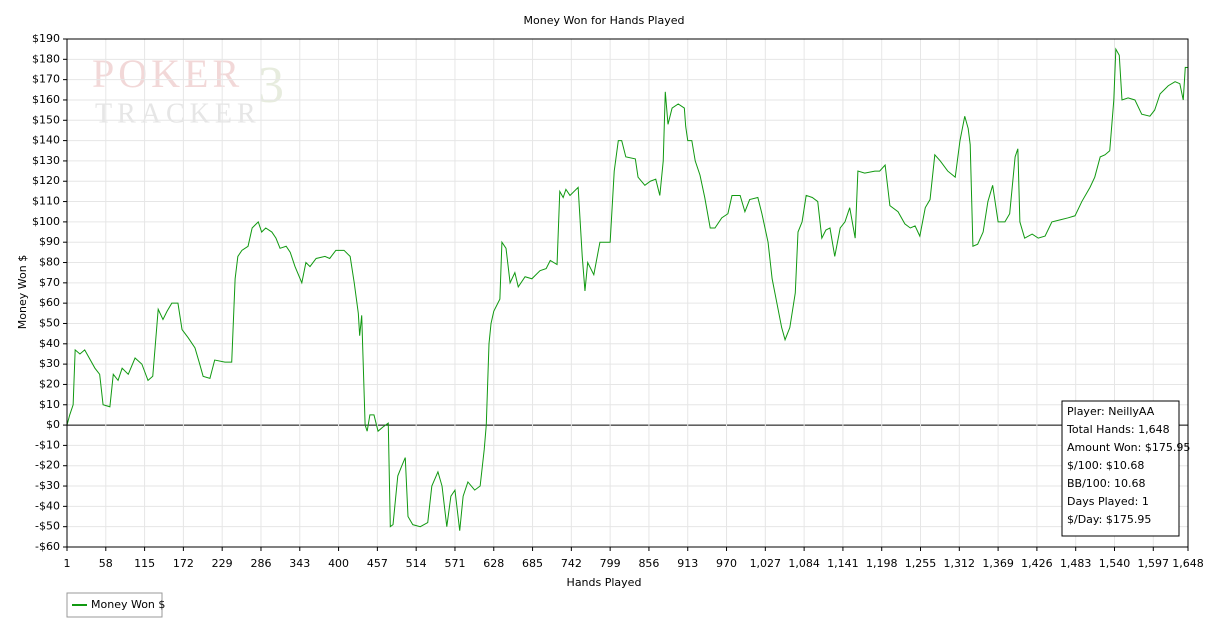 The image size is (1210, 632). Describe the element at coordinates (1118, 429) in the screenshot. I see `info-line: Total Hands: 1,648` at that location.